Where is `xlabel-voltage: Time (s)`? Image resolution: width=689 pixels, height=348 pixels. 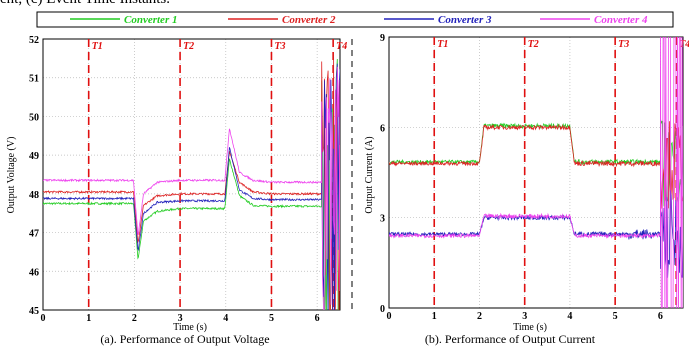
xlabel-voltage: Time (s) is located at coordinates (190, 327).